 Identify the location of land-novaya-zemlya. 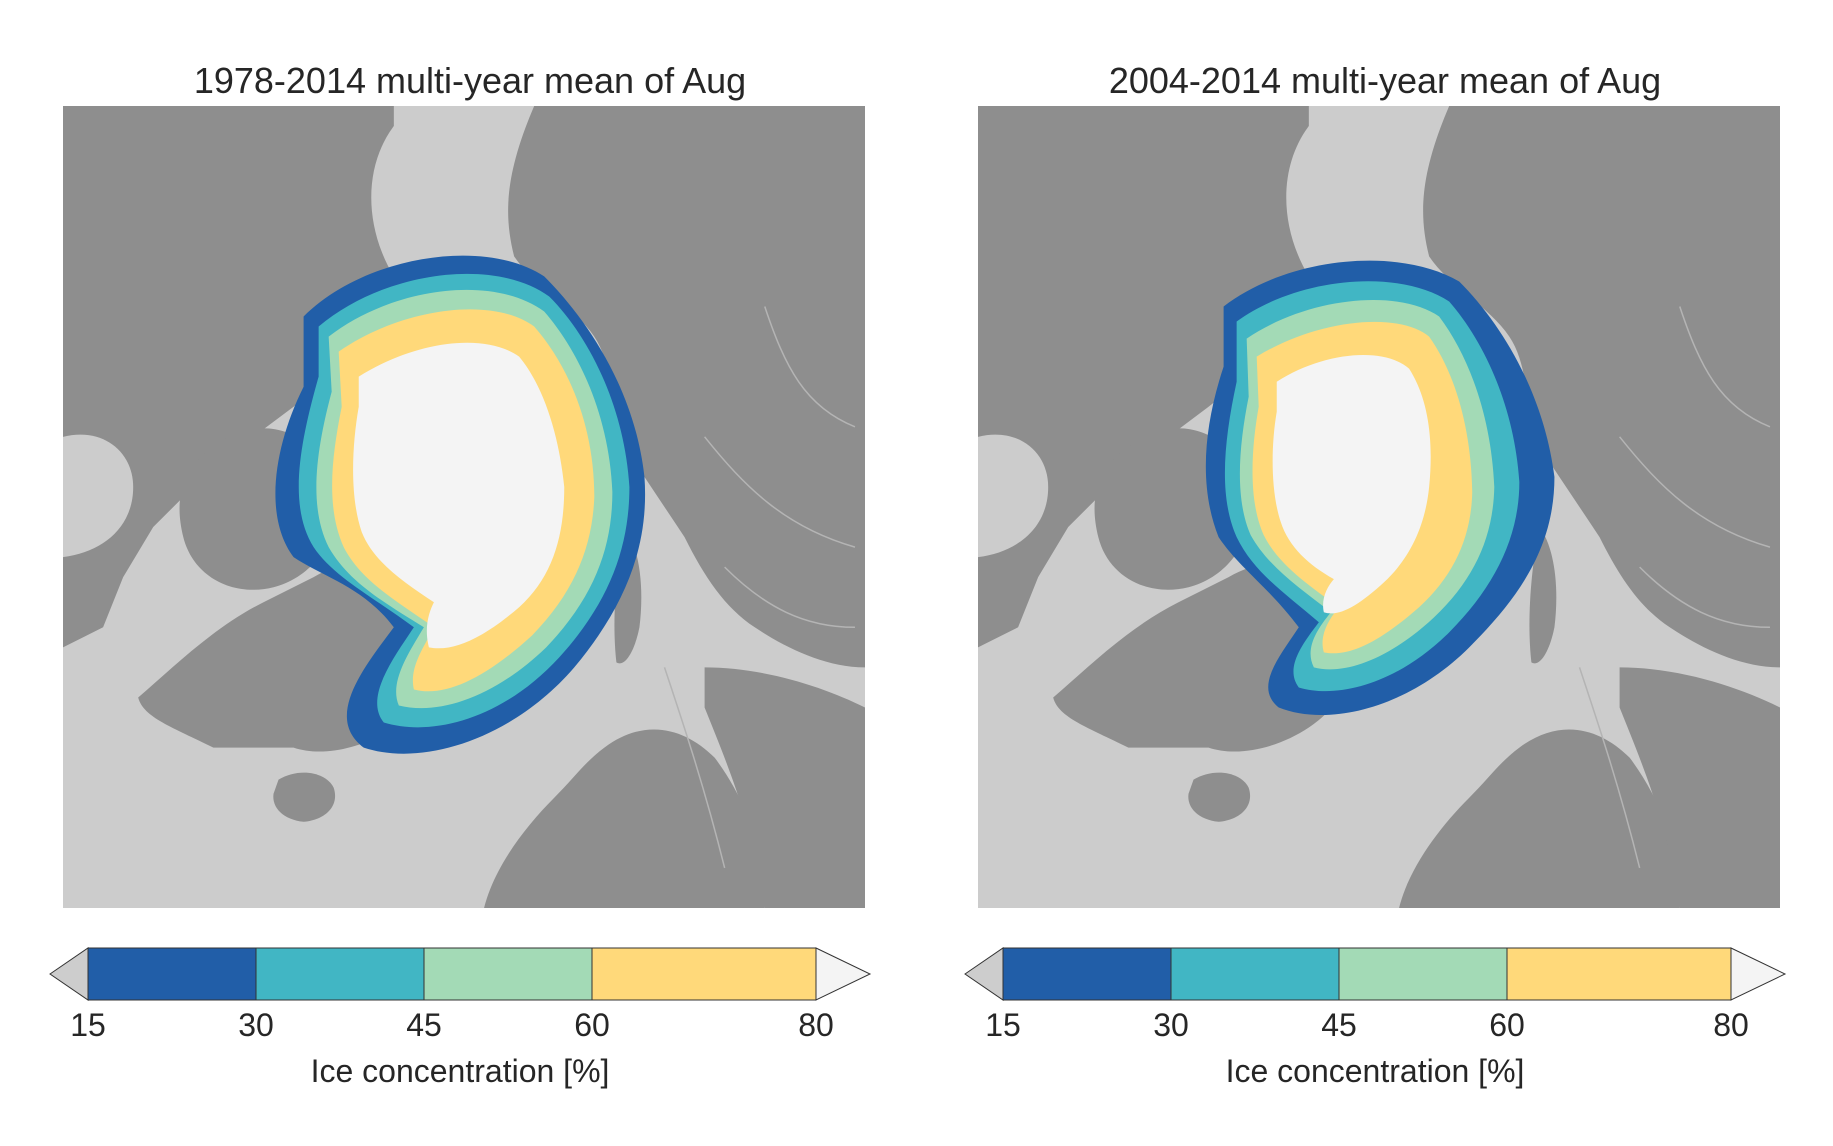
(1543, 595).